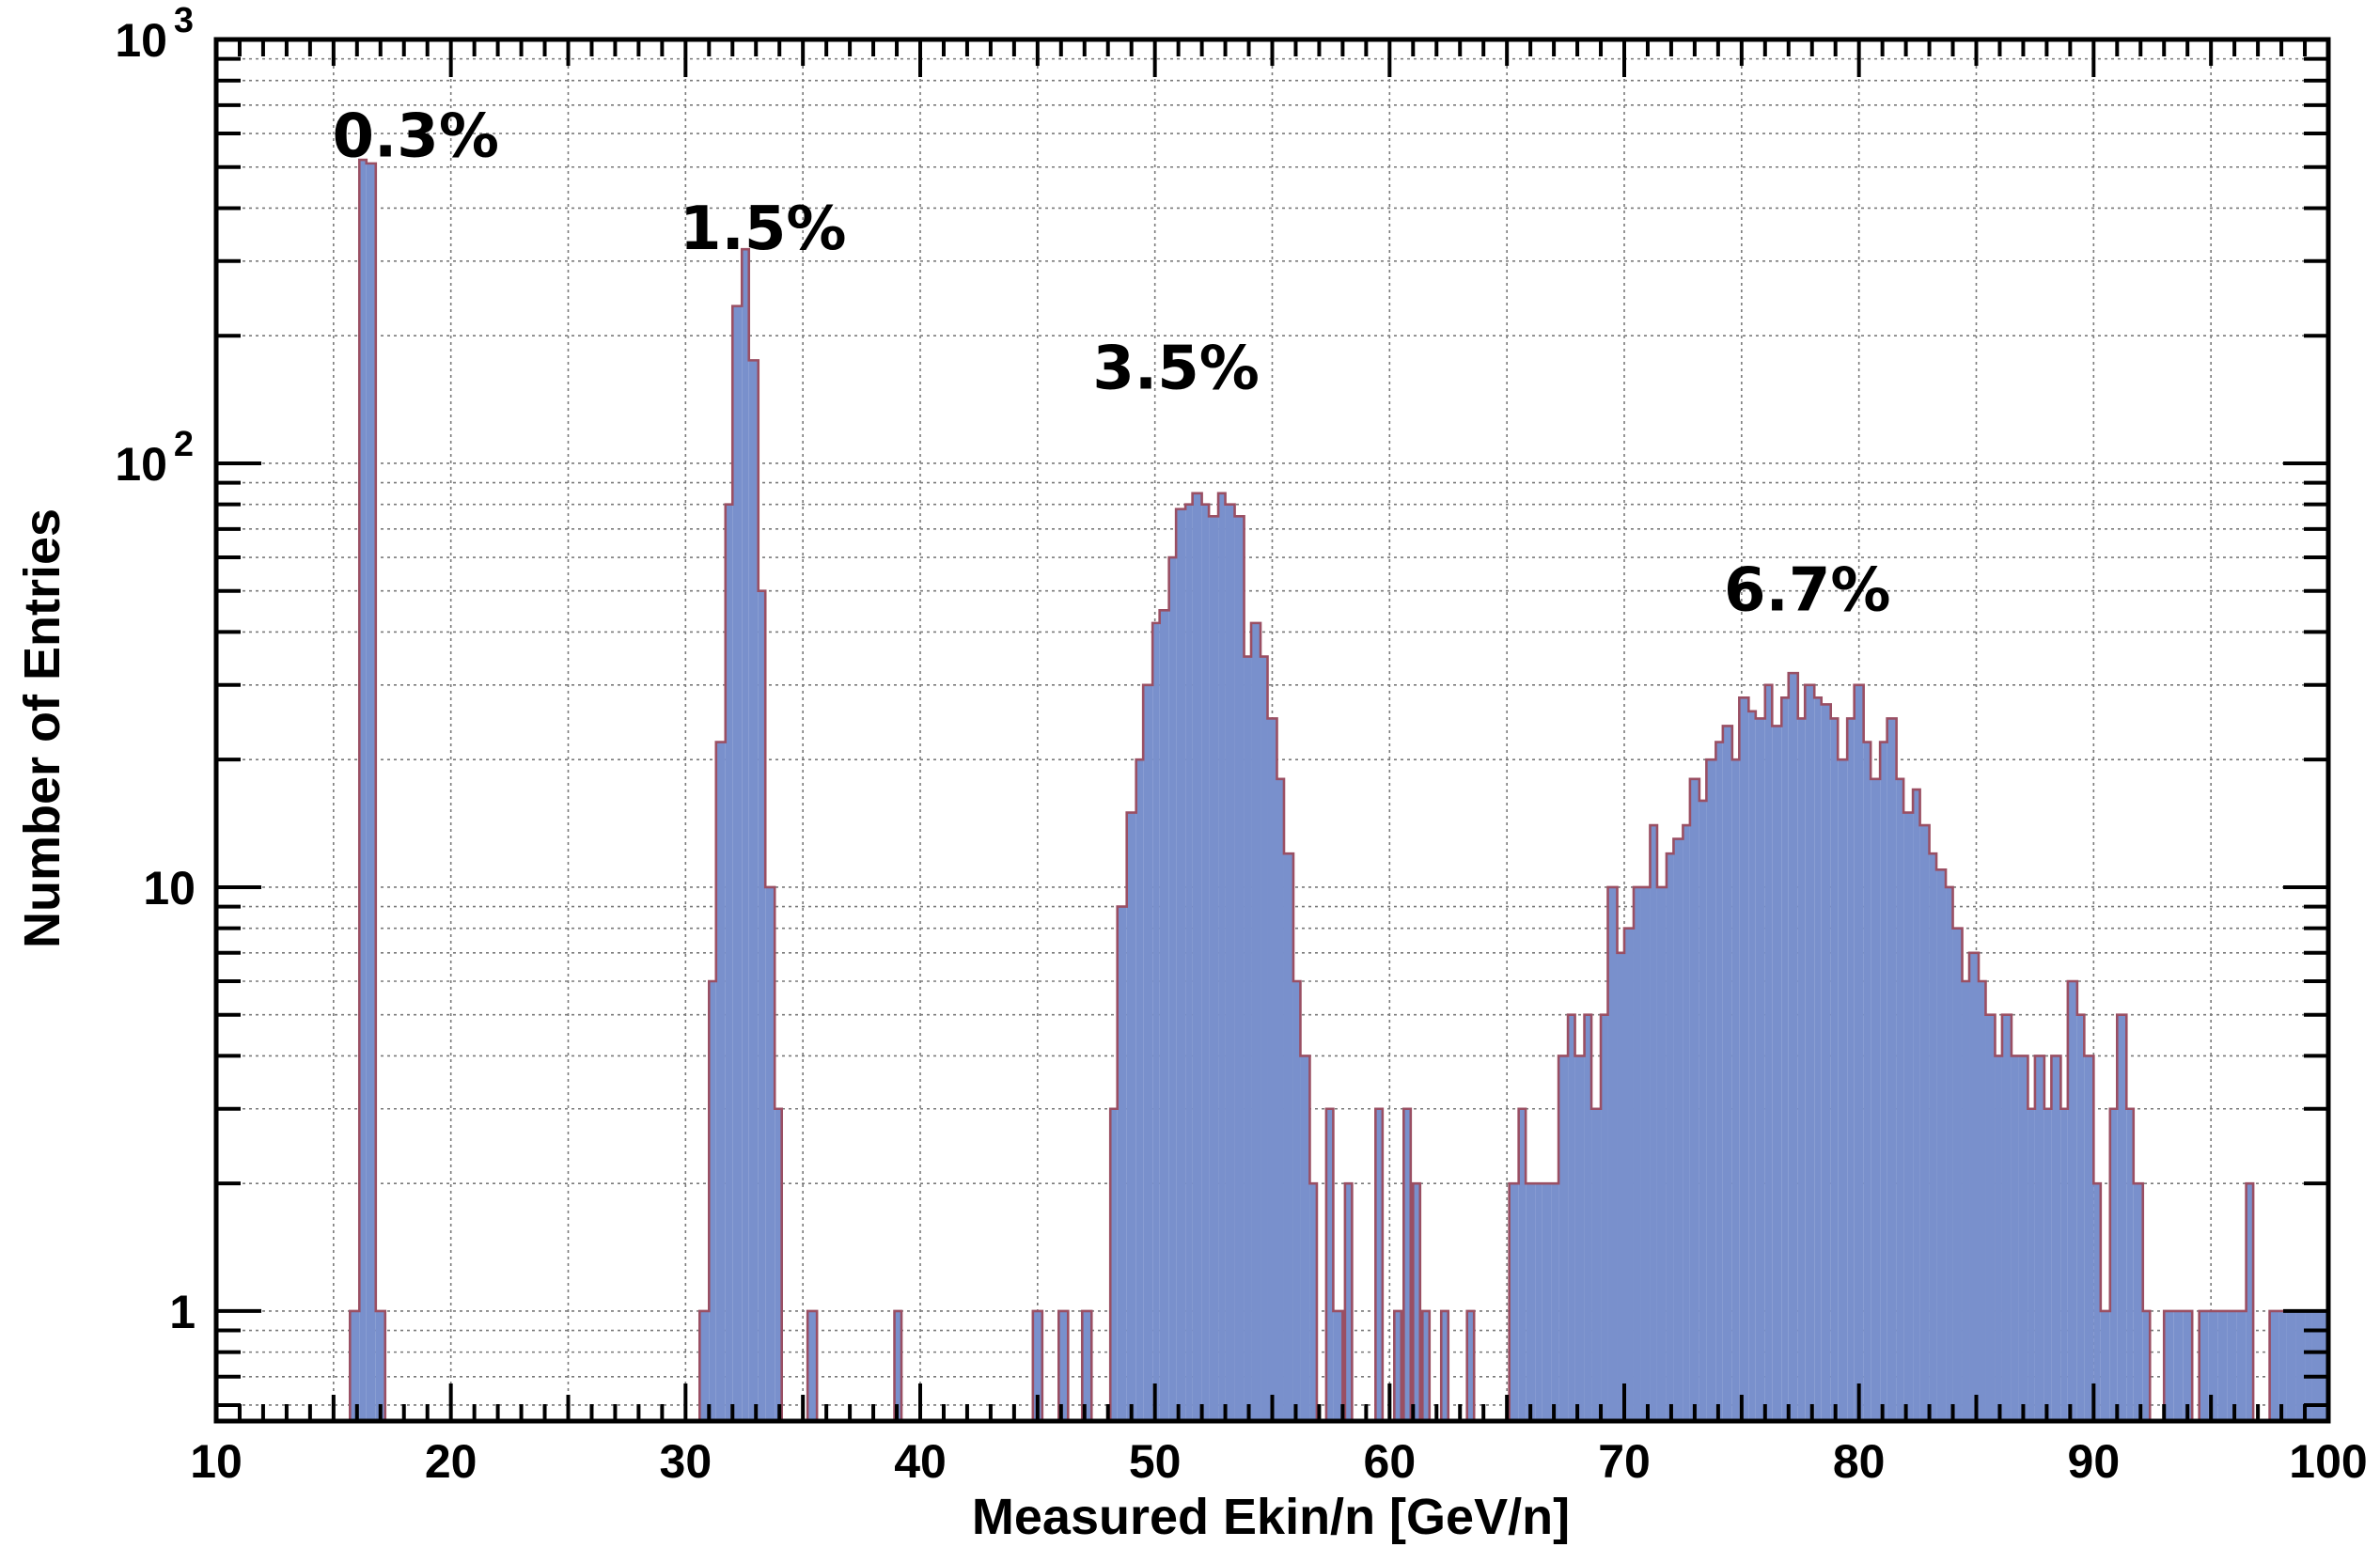  Describe the element at coordinates (451, 1462) in the screenshot. I see `x-tick-label: 20` at that location.